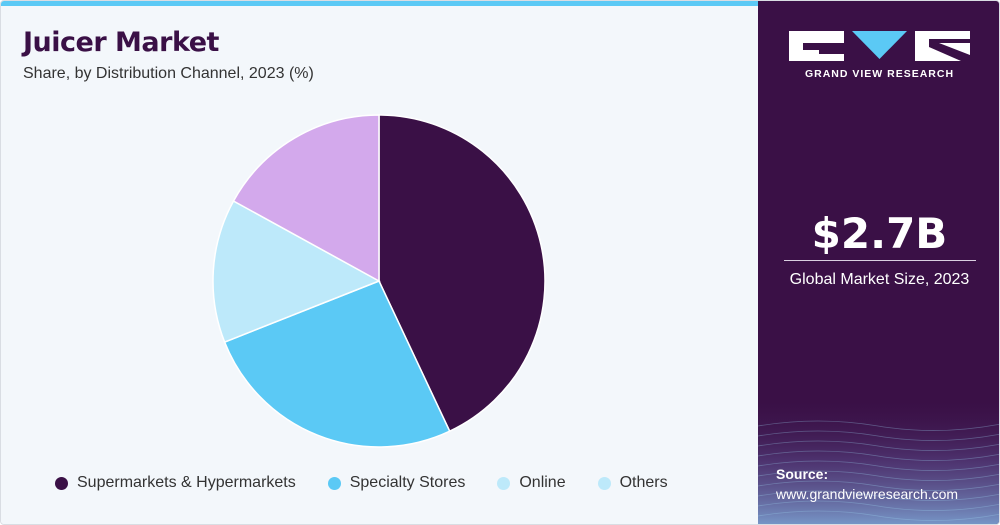  I want to click on source-url: www.grandviewresearch.com, so click(867, 494).